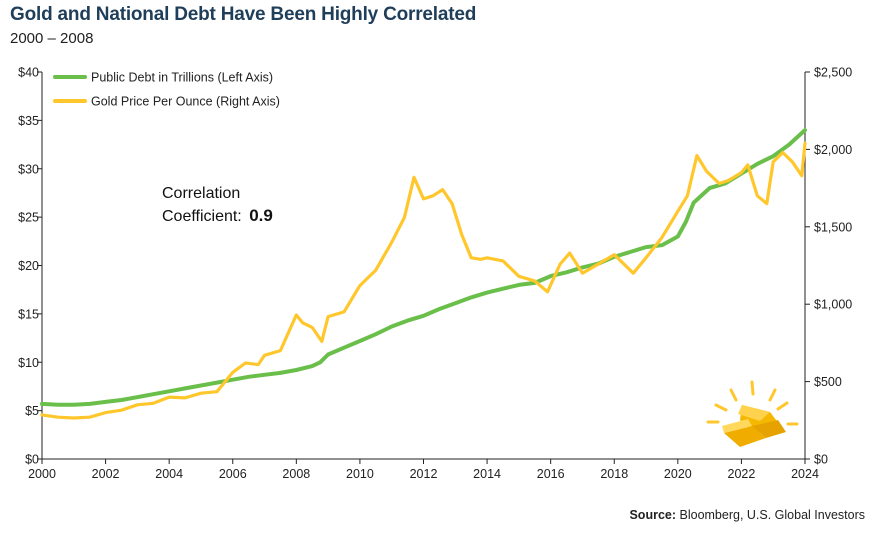  What do you see at coordinates (678, 474) in the screenshot?
I see `x-tick-label: 2020` at bounding box center [678, 474].